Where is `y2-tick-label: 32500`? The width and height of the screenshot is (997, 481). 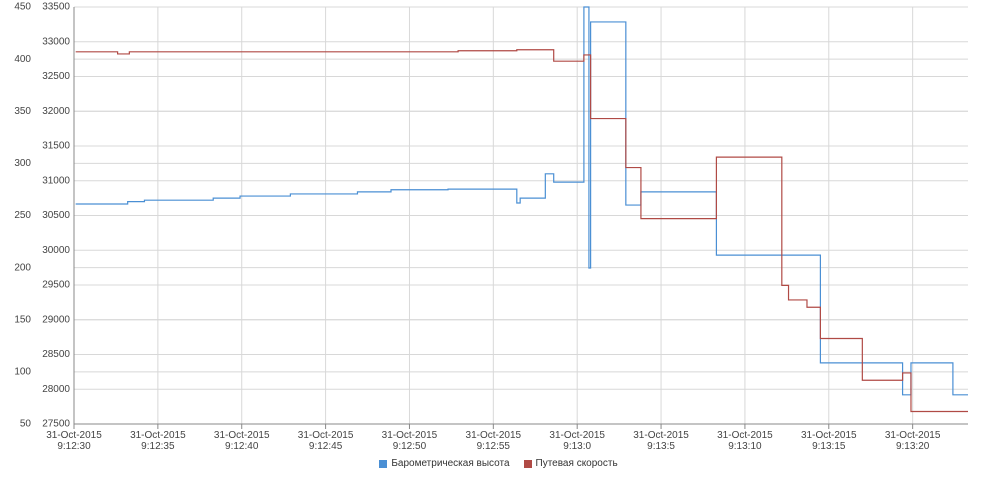
y2-tick-label: 32500 is located at coordinates (56, 76).